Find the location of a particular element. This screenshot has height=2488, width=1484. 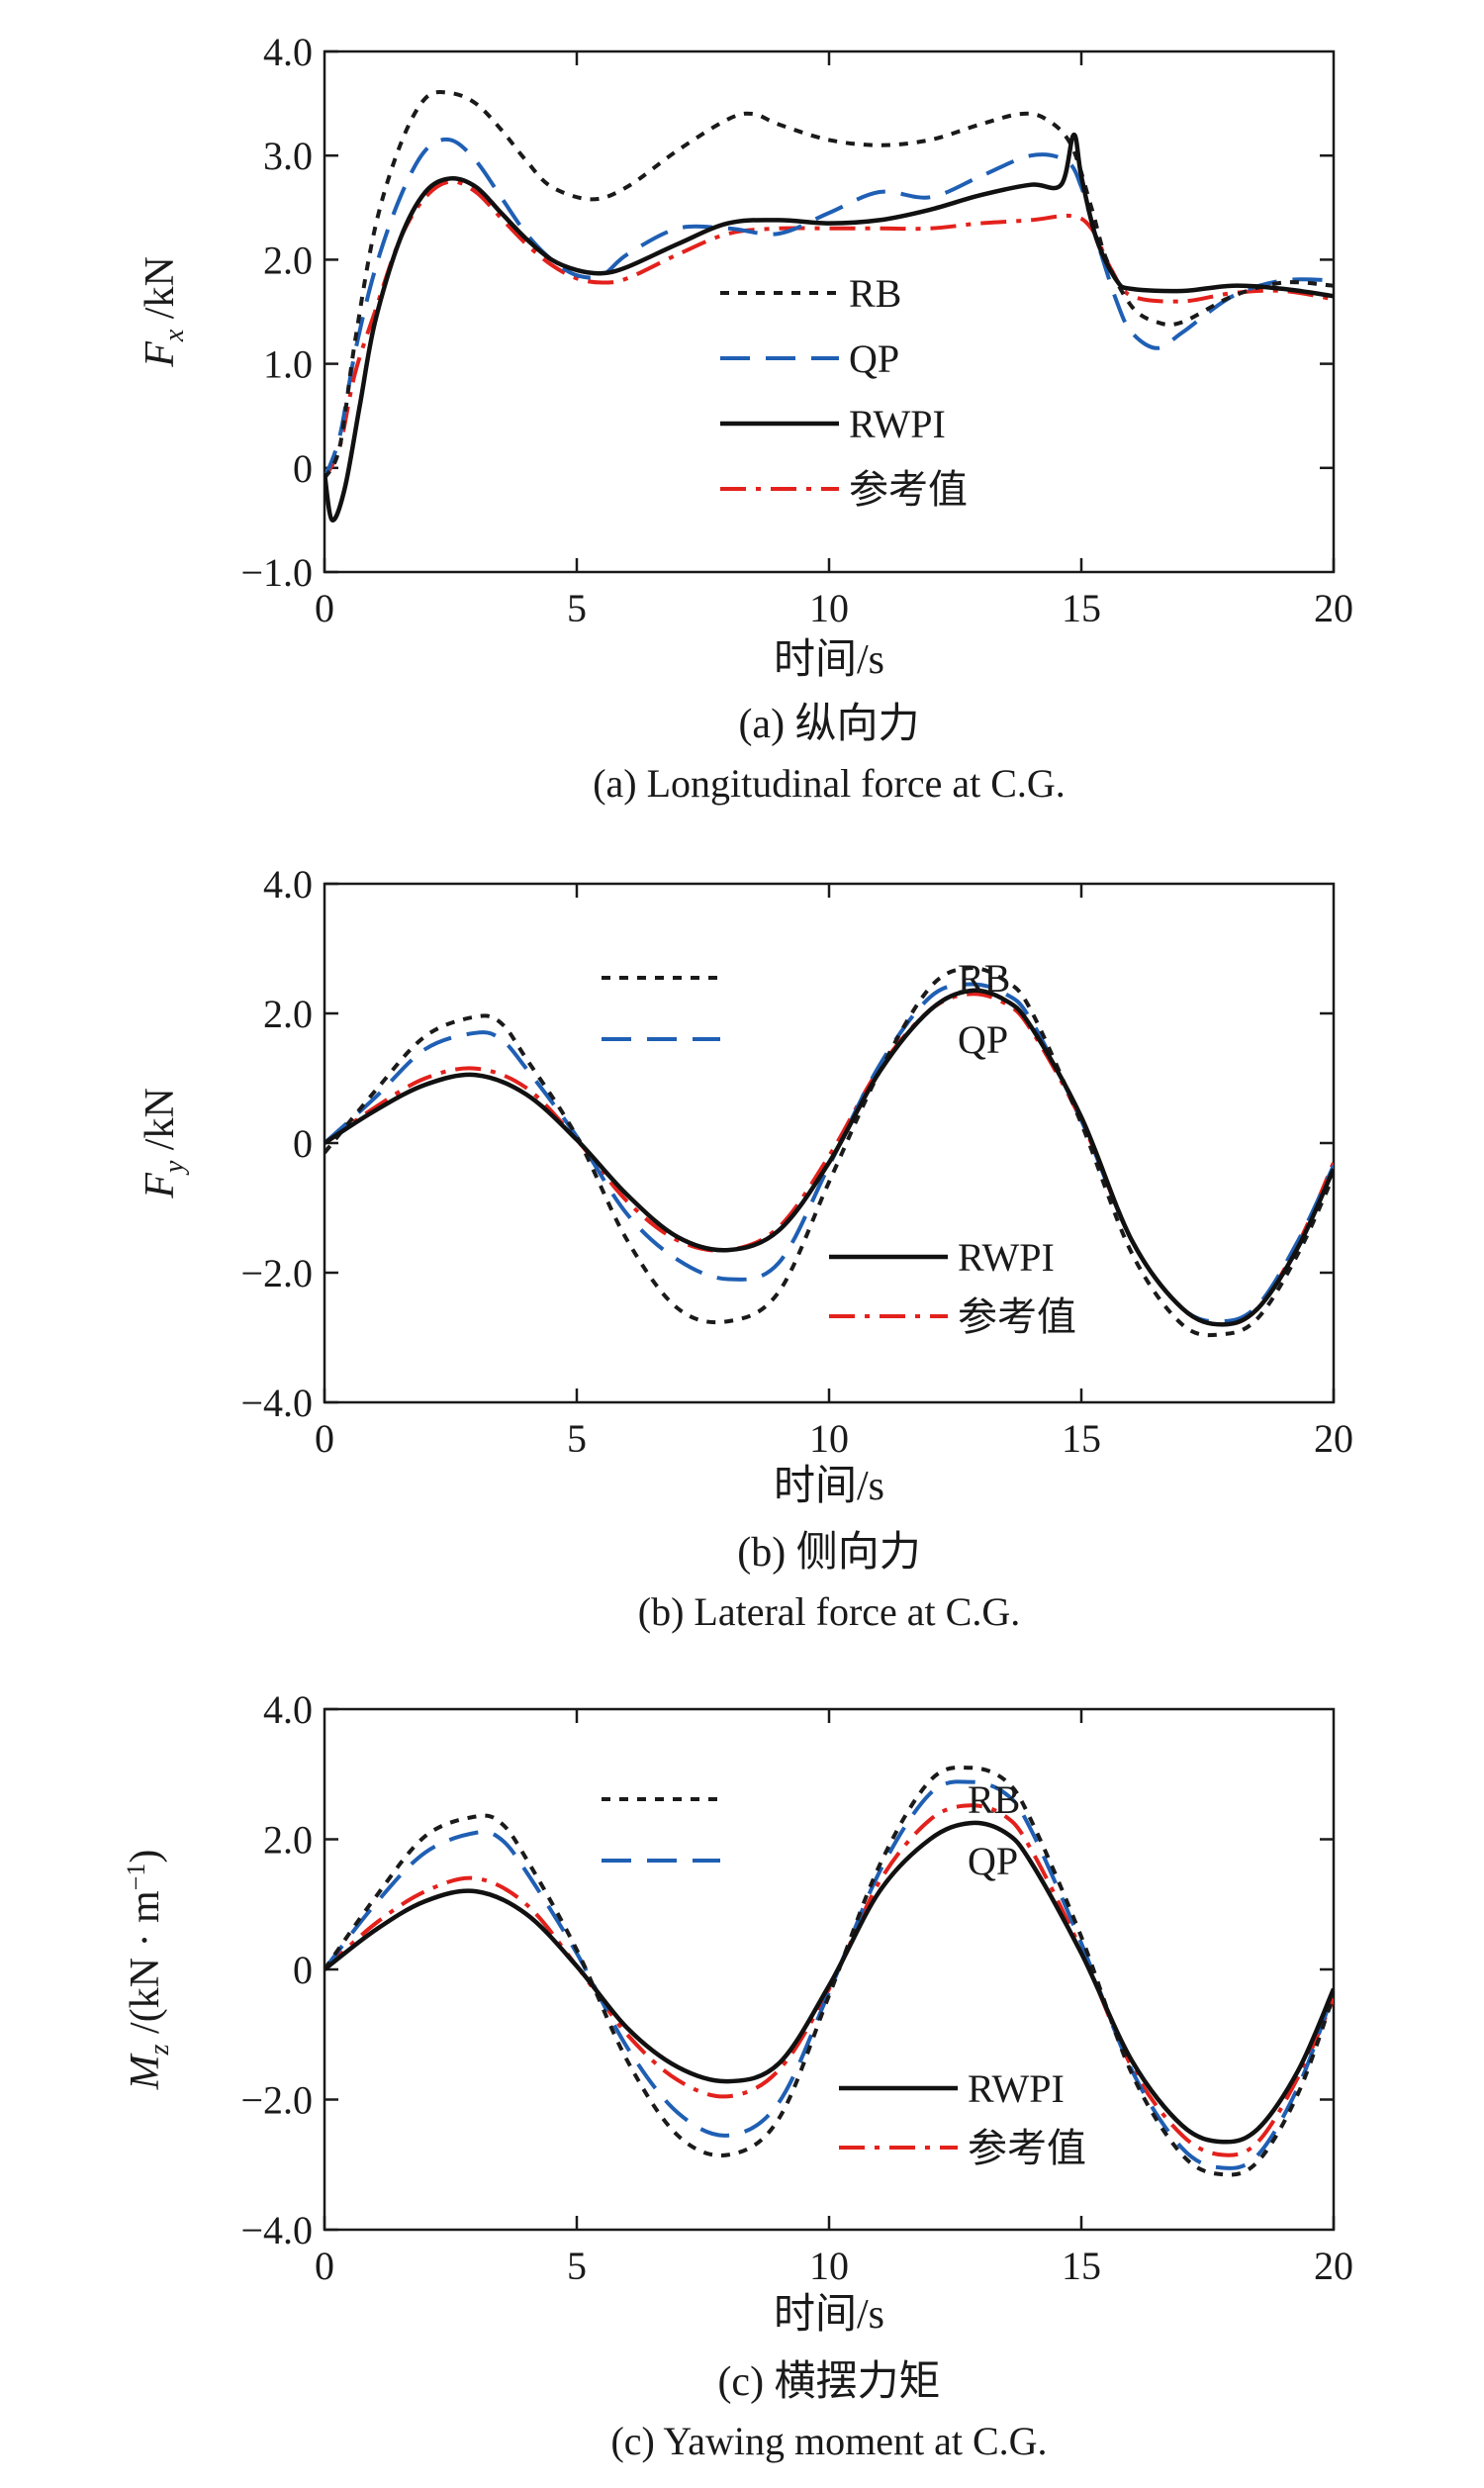

y-tick-label: 3.0 is located at coordinates (288, 156).